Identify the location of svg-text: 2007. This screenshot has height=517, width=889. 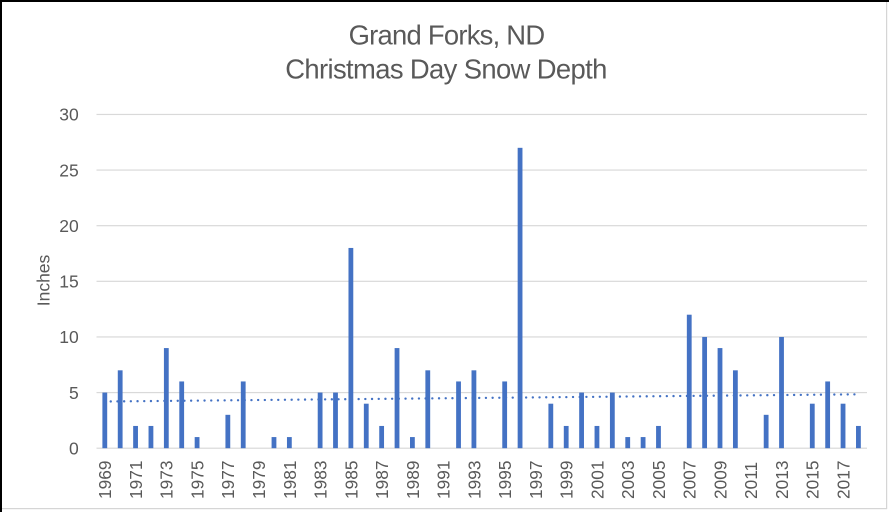
(690, 480).